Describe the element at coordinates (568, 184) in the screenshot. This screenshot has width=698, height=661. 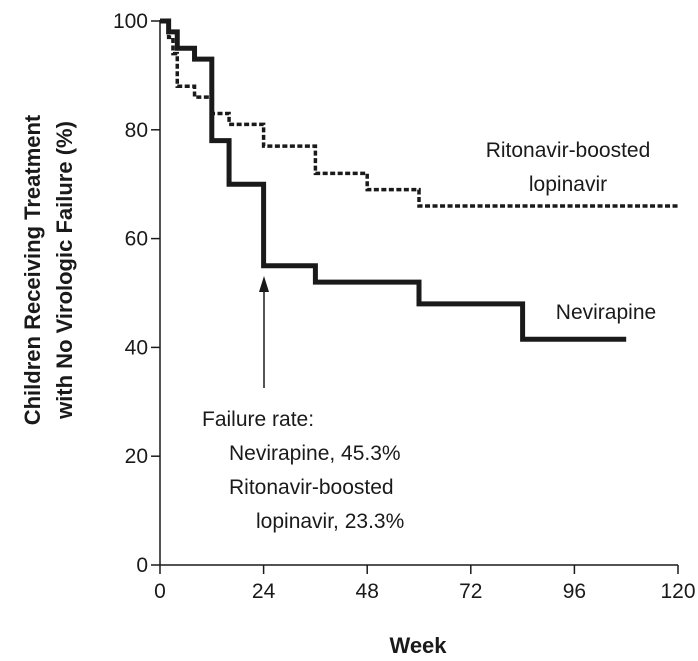
I see `series-label-lopinavir-line-2: lopinavir` at that location.